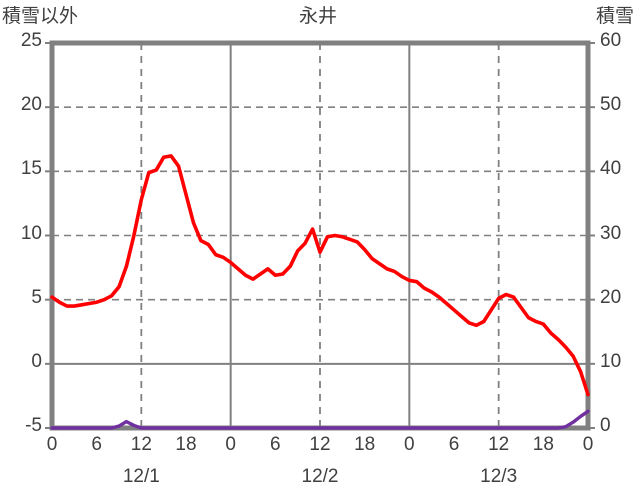 This screenshot has height=501, width=636. What do you see at coordinates (33, 425) in the screenshot?
I see `y-tick-label-left: -5` at bounding box center [33, 425].